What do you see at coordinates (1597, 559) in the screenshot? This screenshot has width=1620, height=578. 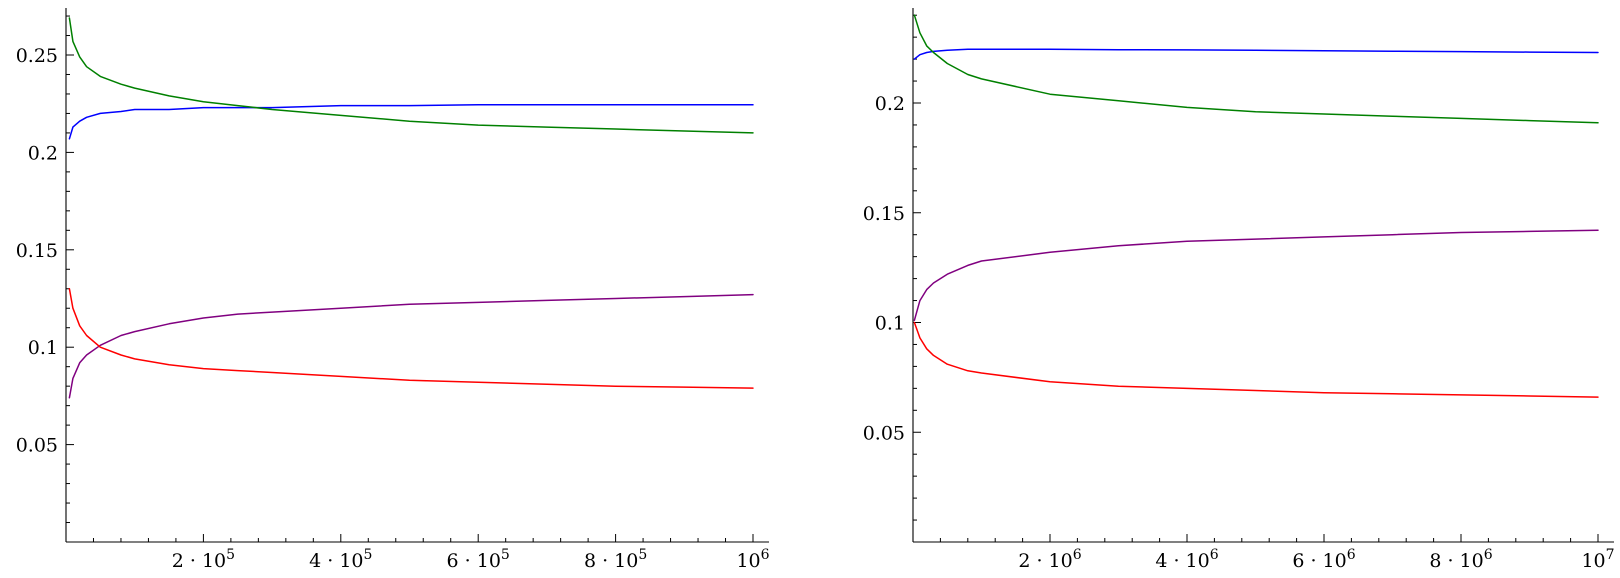 I see `x-tick-label: 10⁷` at bounding box center [1597, 559].